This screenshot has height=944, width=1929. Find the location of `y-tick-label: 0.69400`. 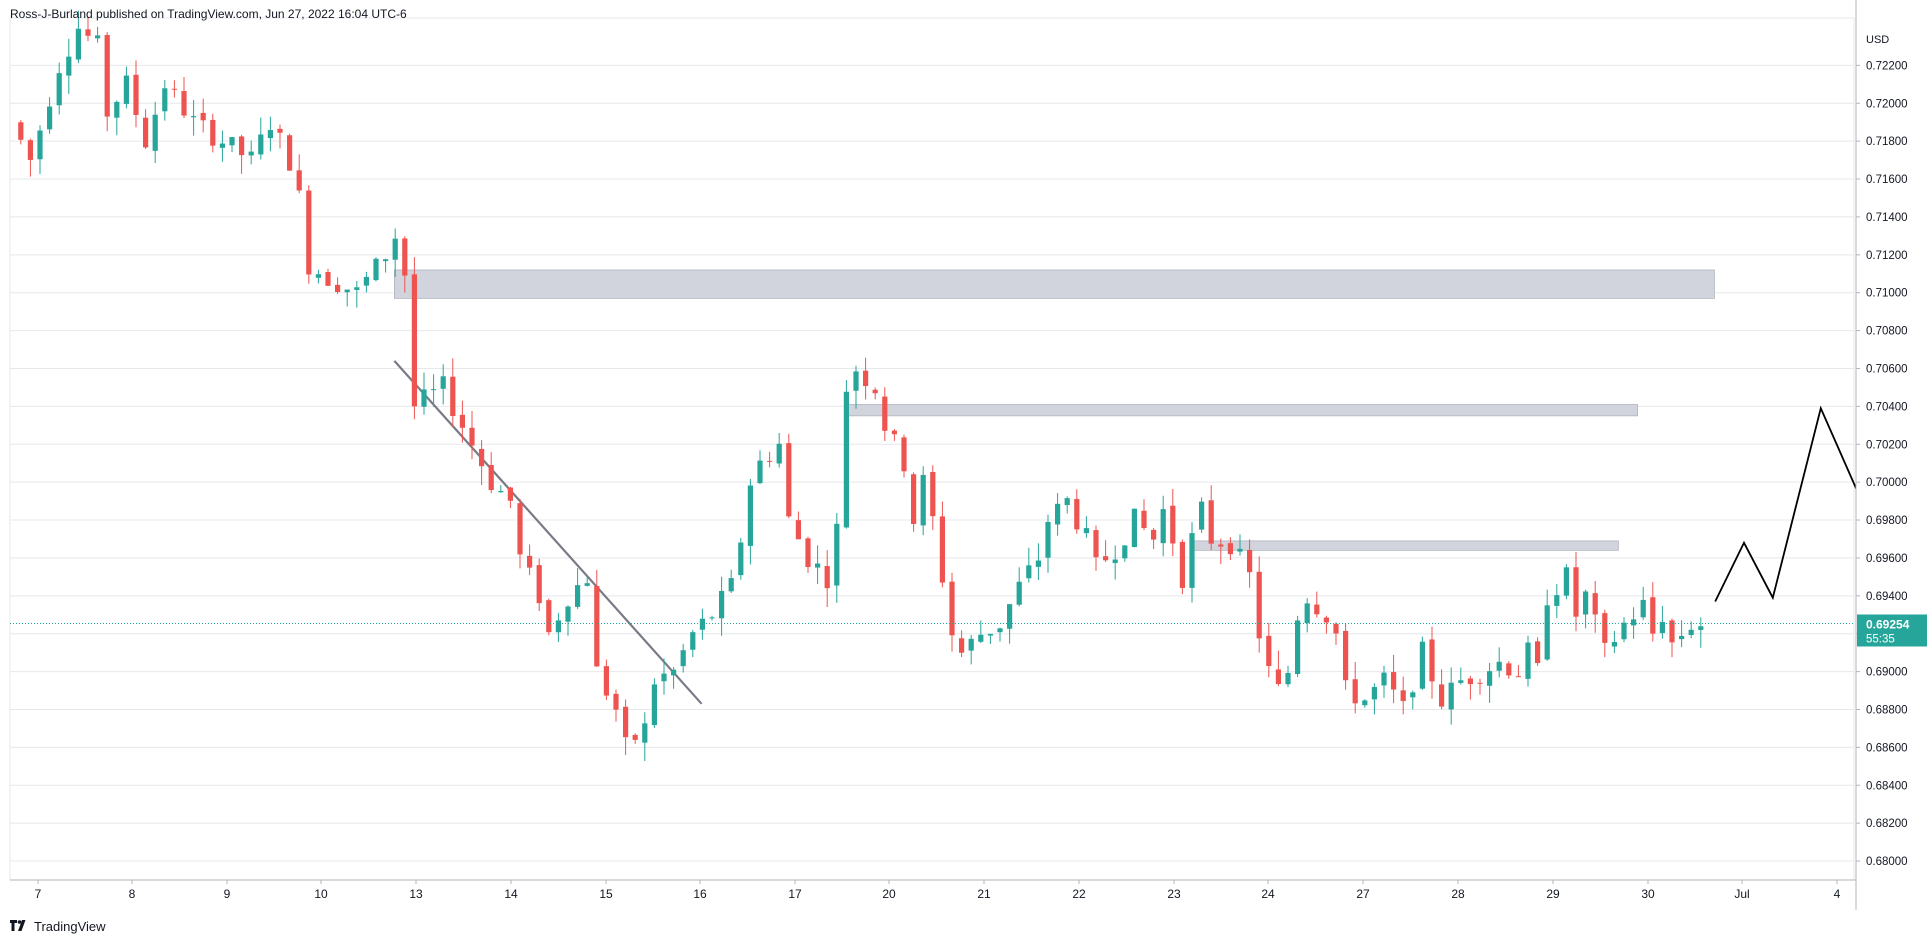

y-tick-label: 0.69400 is located at coordinates (1887, 597).